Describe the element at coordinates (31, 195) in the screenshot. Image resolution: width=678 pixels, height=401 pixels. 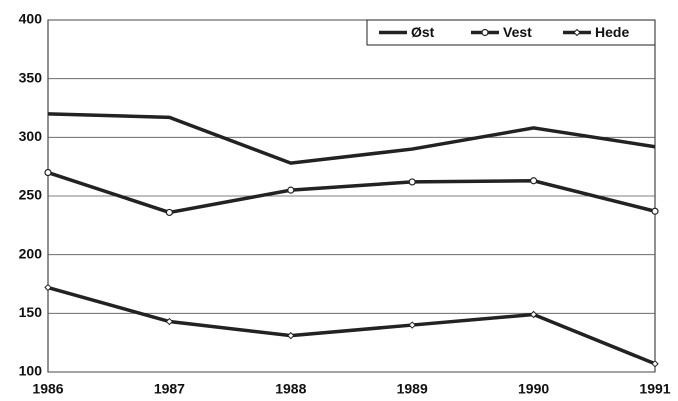
I see `y-tick-label: 250` at that location.